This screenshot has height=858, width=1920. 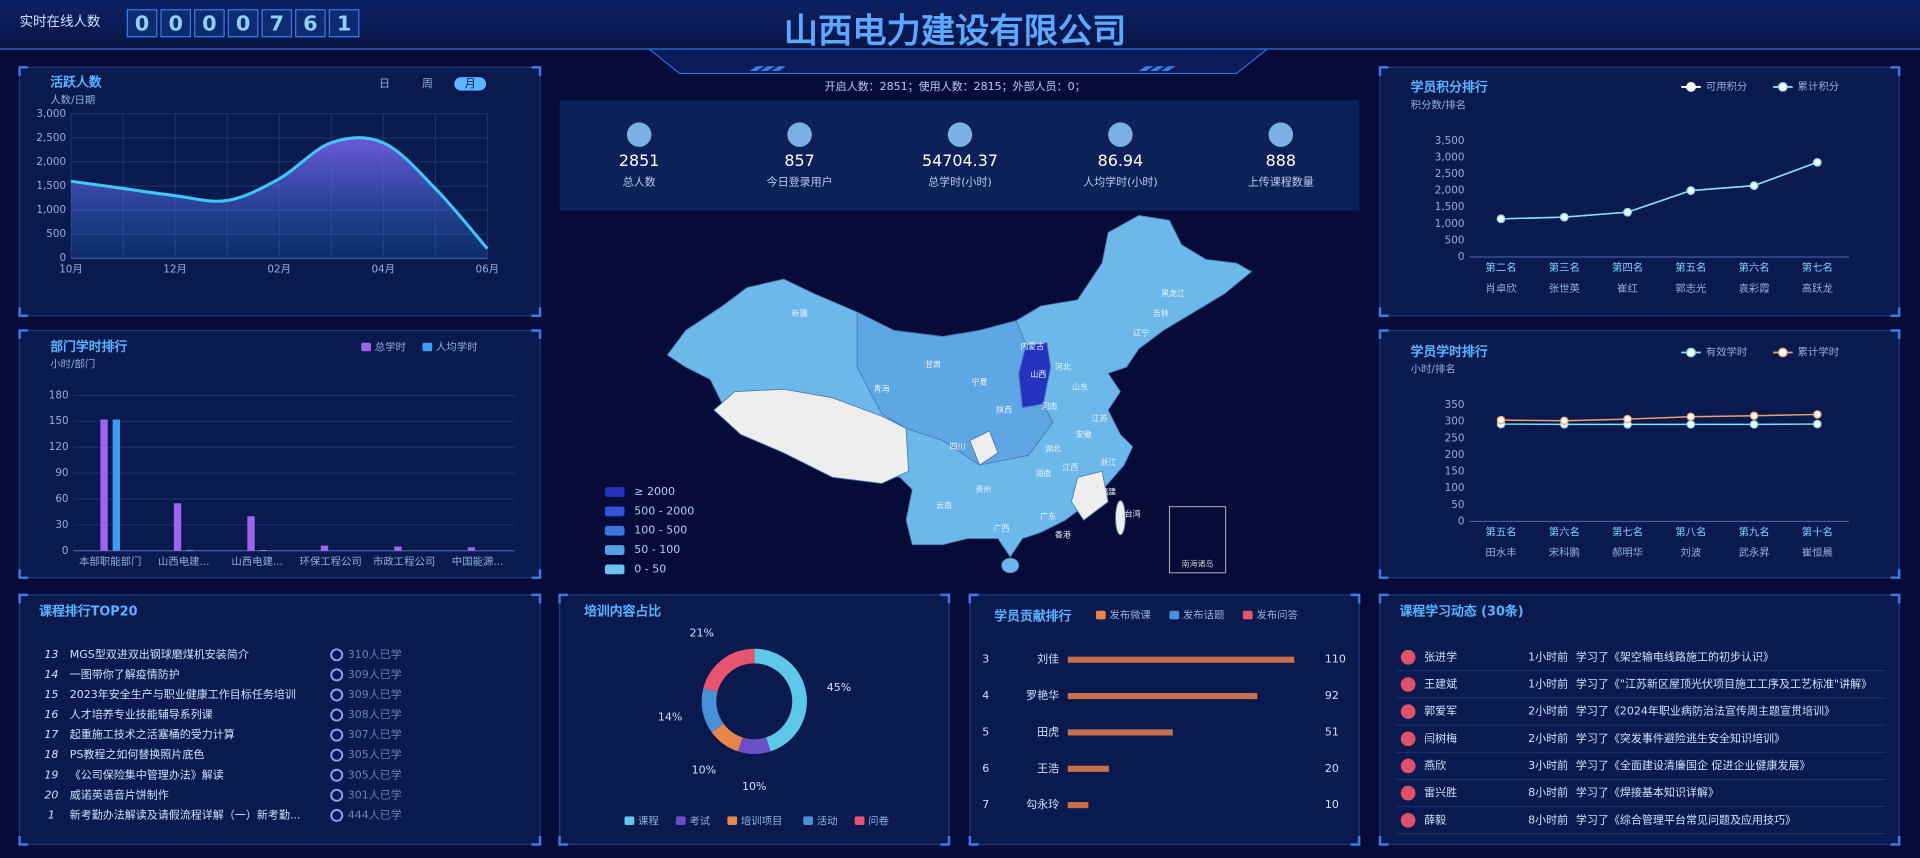 What do you see at coordinates (827, 821) in the screenshot?
I see `legend-label: 活动` at bounding box center [827, 821].